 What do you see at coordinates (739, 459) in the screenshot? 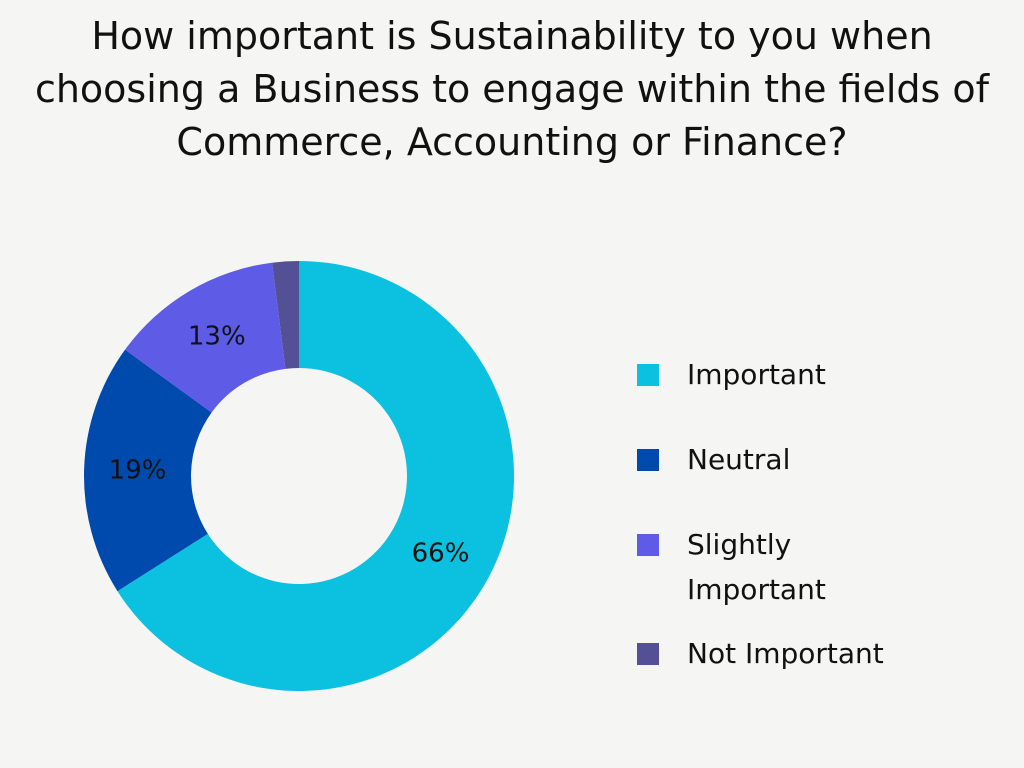
I see `legend-label: Neutral` at bounding box center [739, 459].